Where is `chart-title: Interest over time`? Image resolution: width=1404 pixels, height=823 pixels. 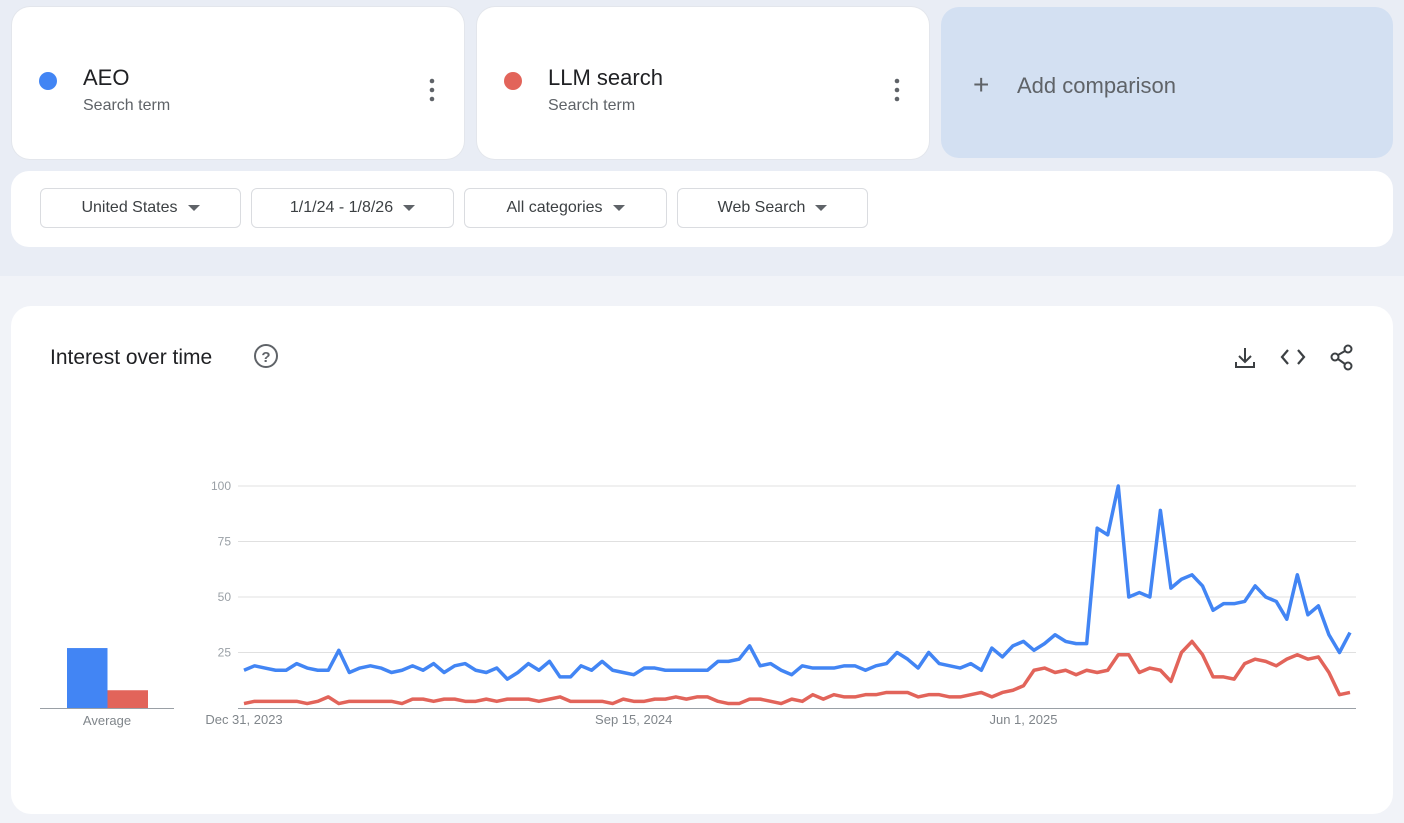 chart-title: Interest over time is located at coordinates (131, 357).